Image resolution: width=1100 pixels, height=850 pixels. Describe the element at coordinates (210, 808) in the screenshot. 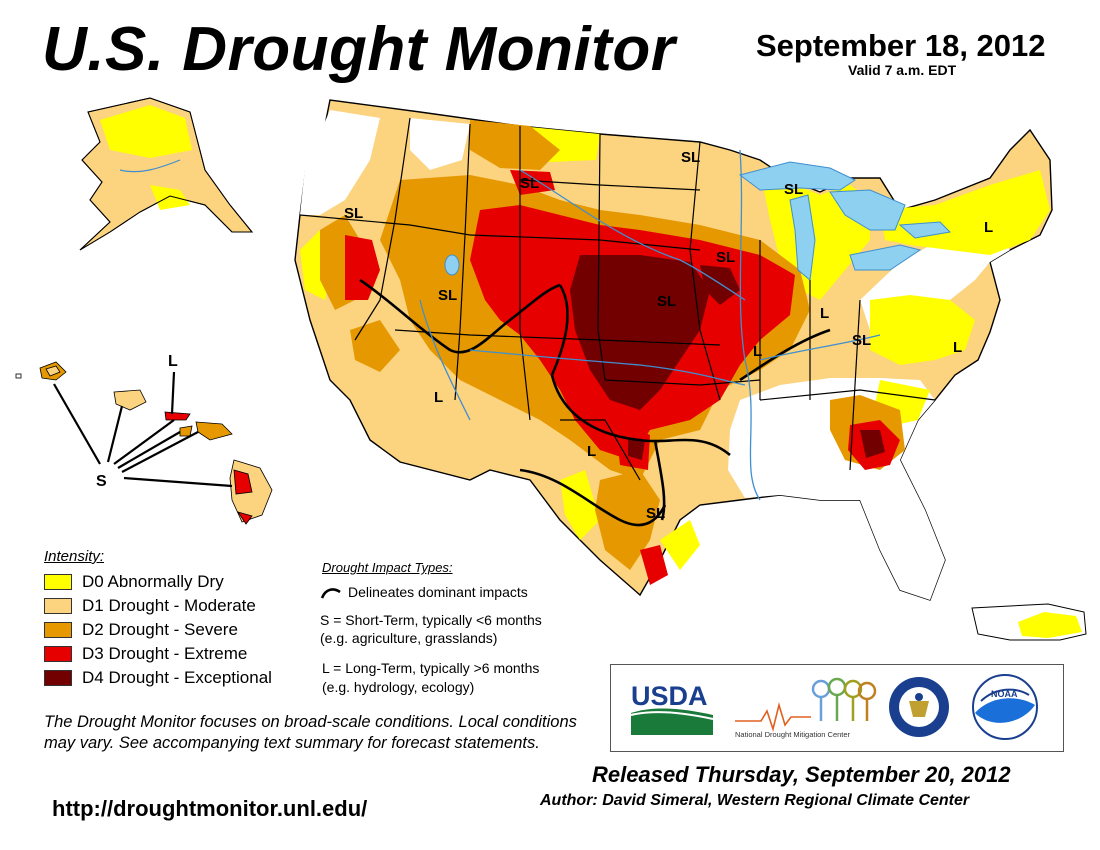

I see `website-link: http://droughtmonitor.unl.edu/` at that location.